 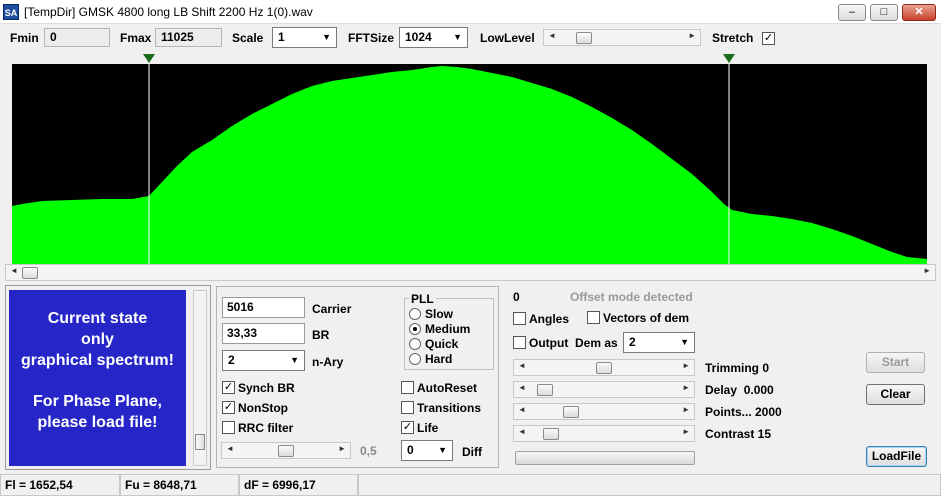 I want to click on autoreset-checkbox, so click(x=407, y=387).